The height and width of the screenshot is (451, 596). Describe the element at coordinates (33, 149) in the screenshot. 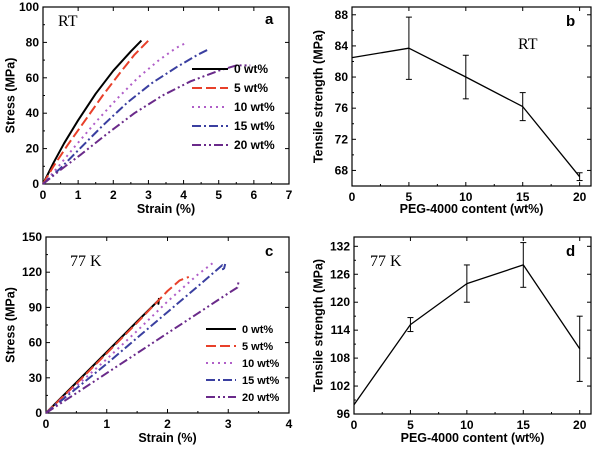

I see `y-tick-label: 20` at that location.